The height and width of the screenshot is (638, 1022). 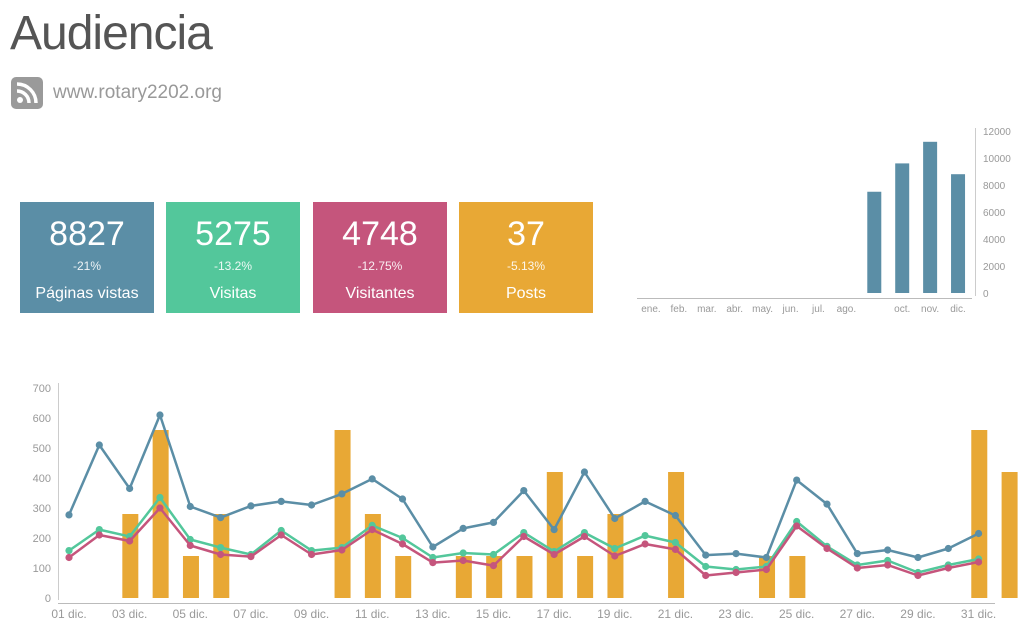 I want to click on x-tick-label: 17 dic., so click(x=553, y=614).